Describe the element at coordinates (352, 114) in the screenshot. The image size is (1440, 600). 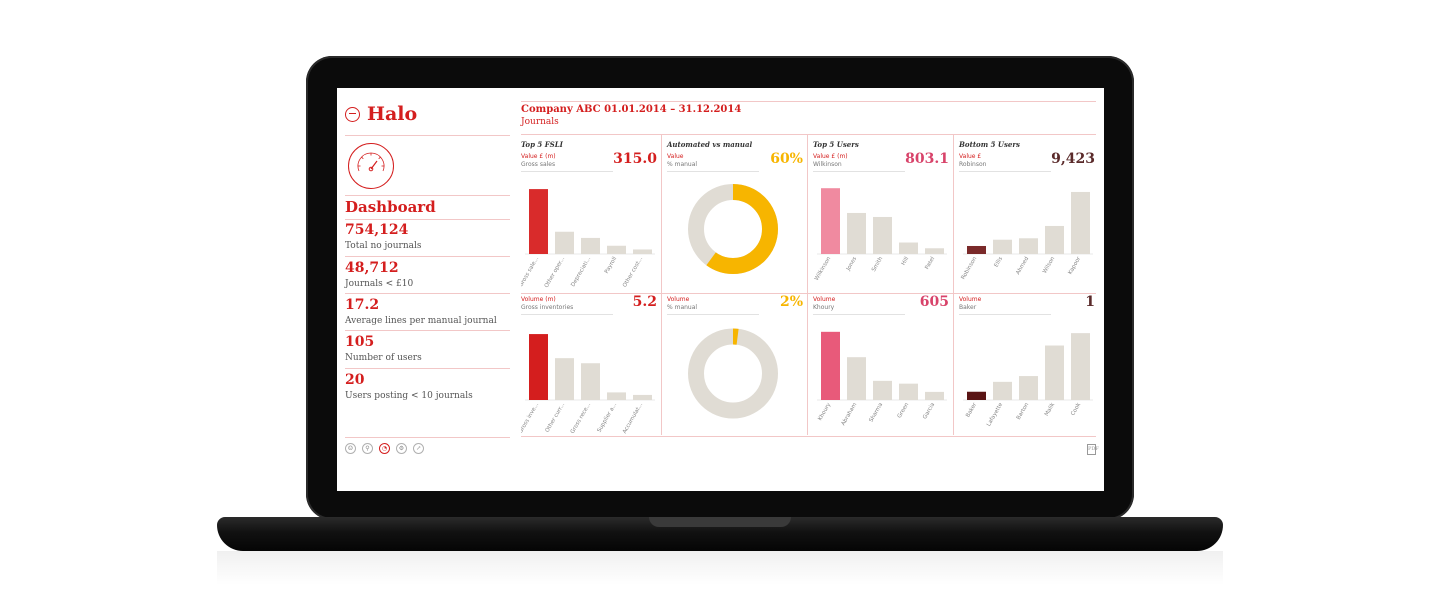
I see `halo-logo-icon` at that location.